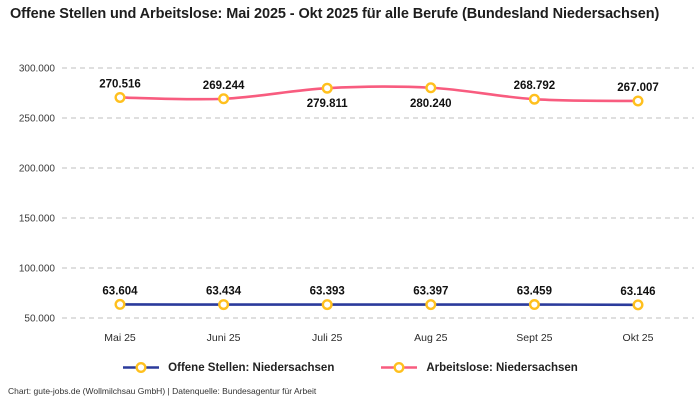 This screenshot has height=400, width=700. I want to click on x-axis-tick-label: Okt 25, so click(638, 338).